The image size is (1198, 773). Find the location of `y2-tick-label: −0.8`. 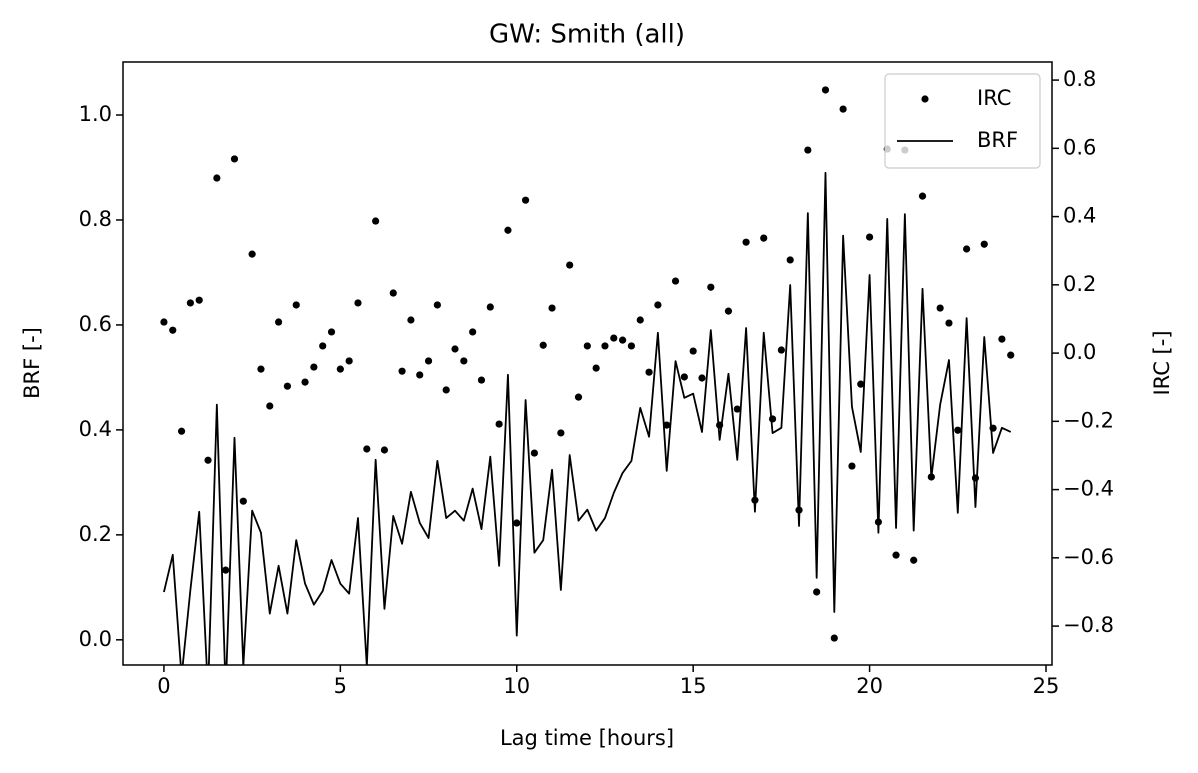

y2-tick-label: −0.8 is located at coordinates (1088, 625).